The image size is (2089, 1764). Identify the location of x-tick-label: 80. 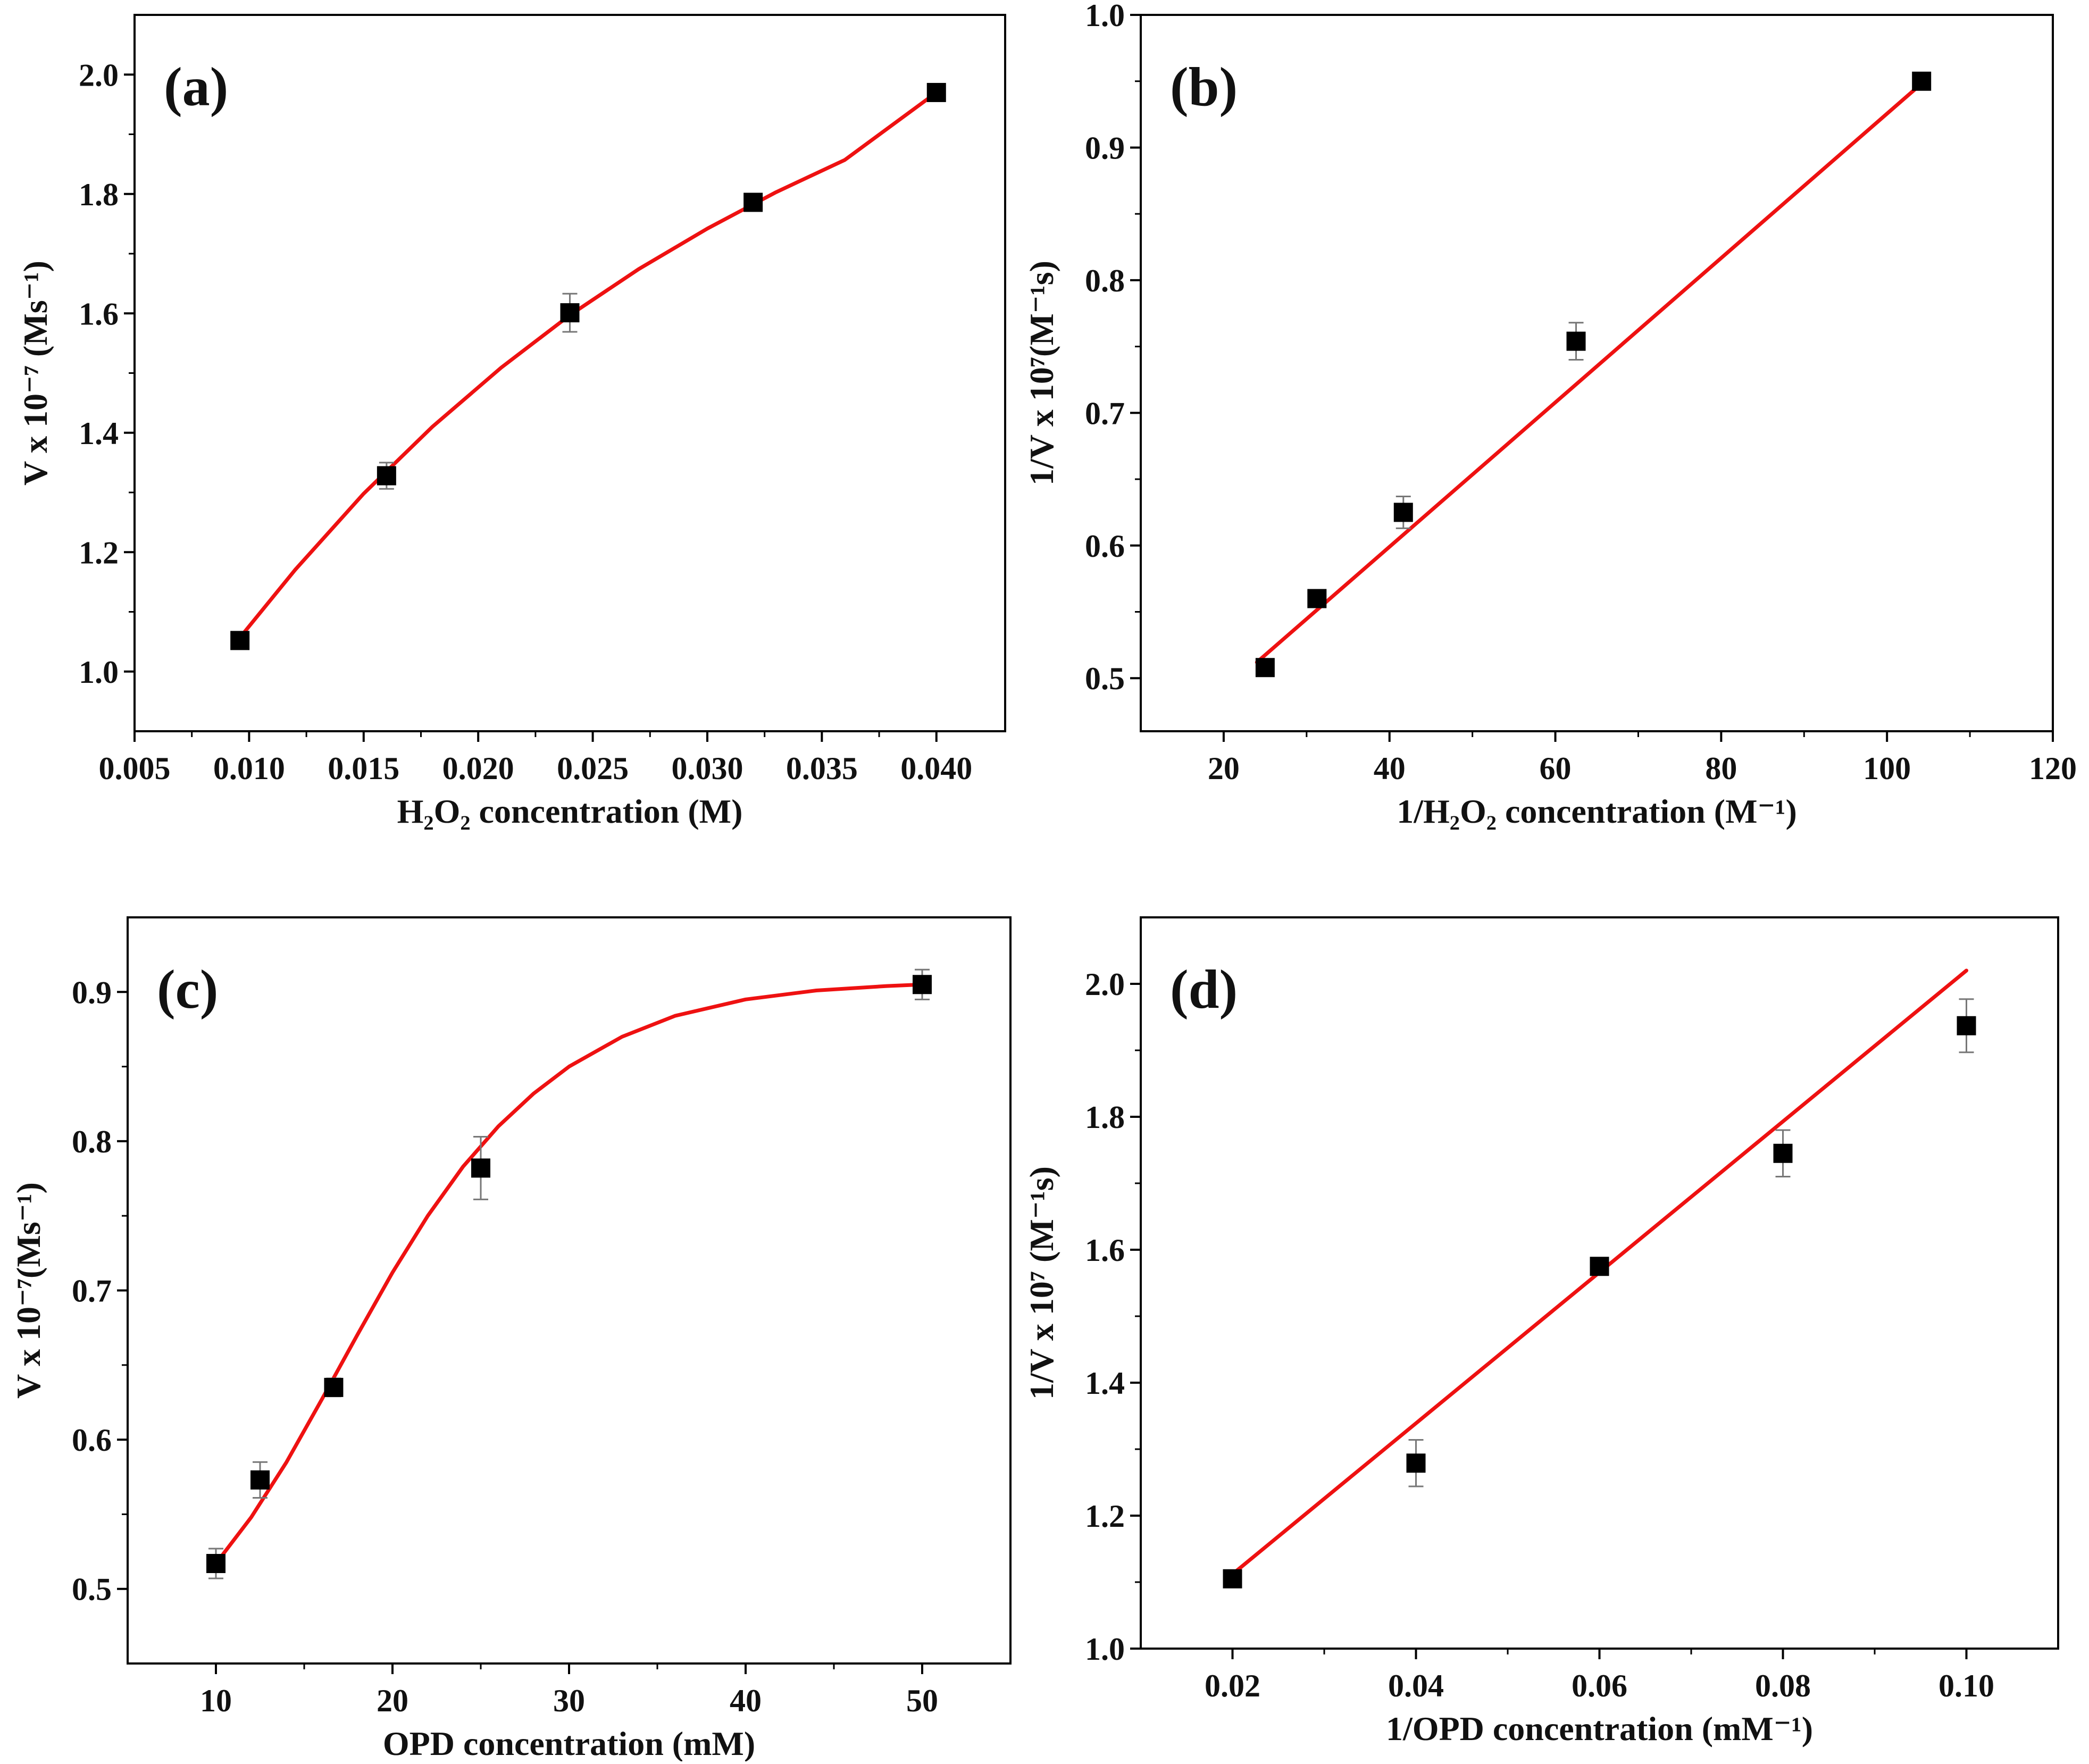
(1721, 769).